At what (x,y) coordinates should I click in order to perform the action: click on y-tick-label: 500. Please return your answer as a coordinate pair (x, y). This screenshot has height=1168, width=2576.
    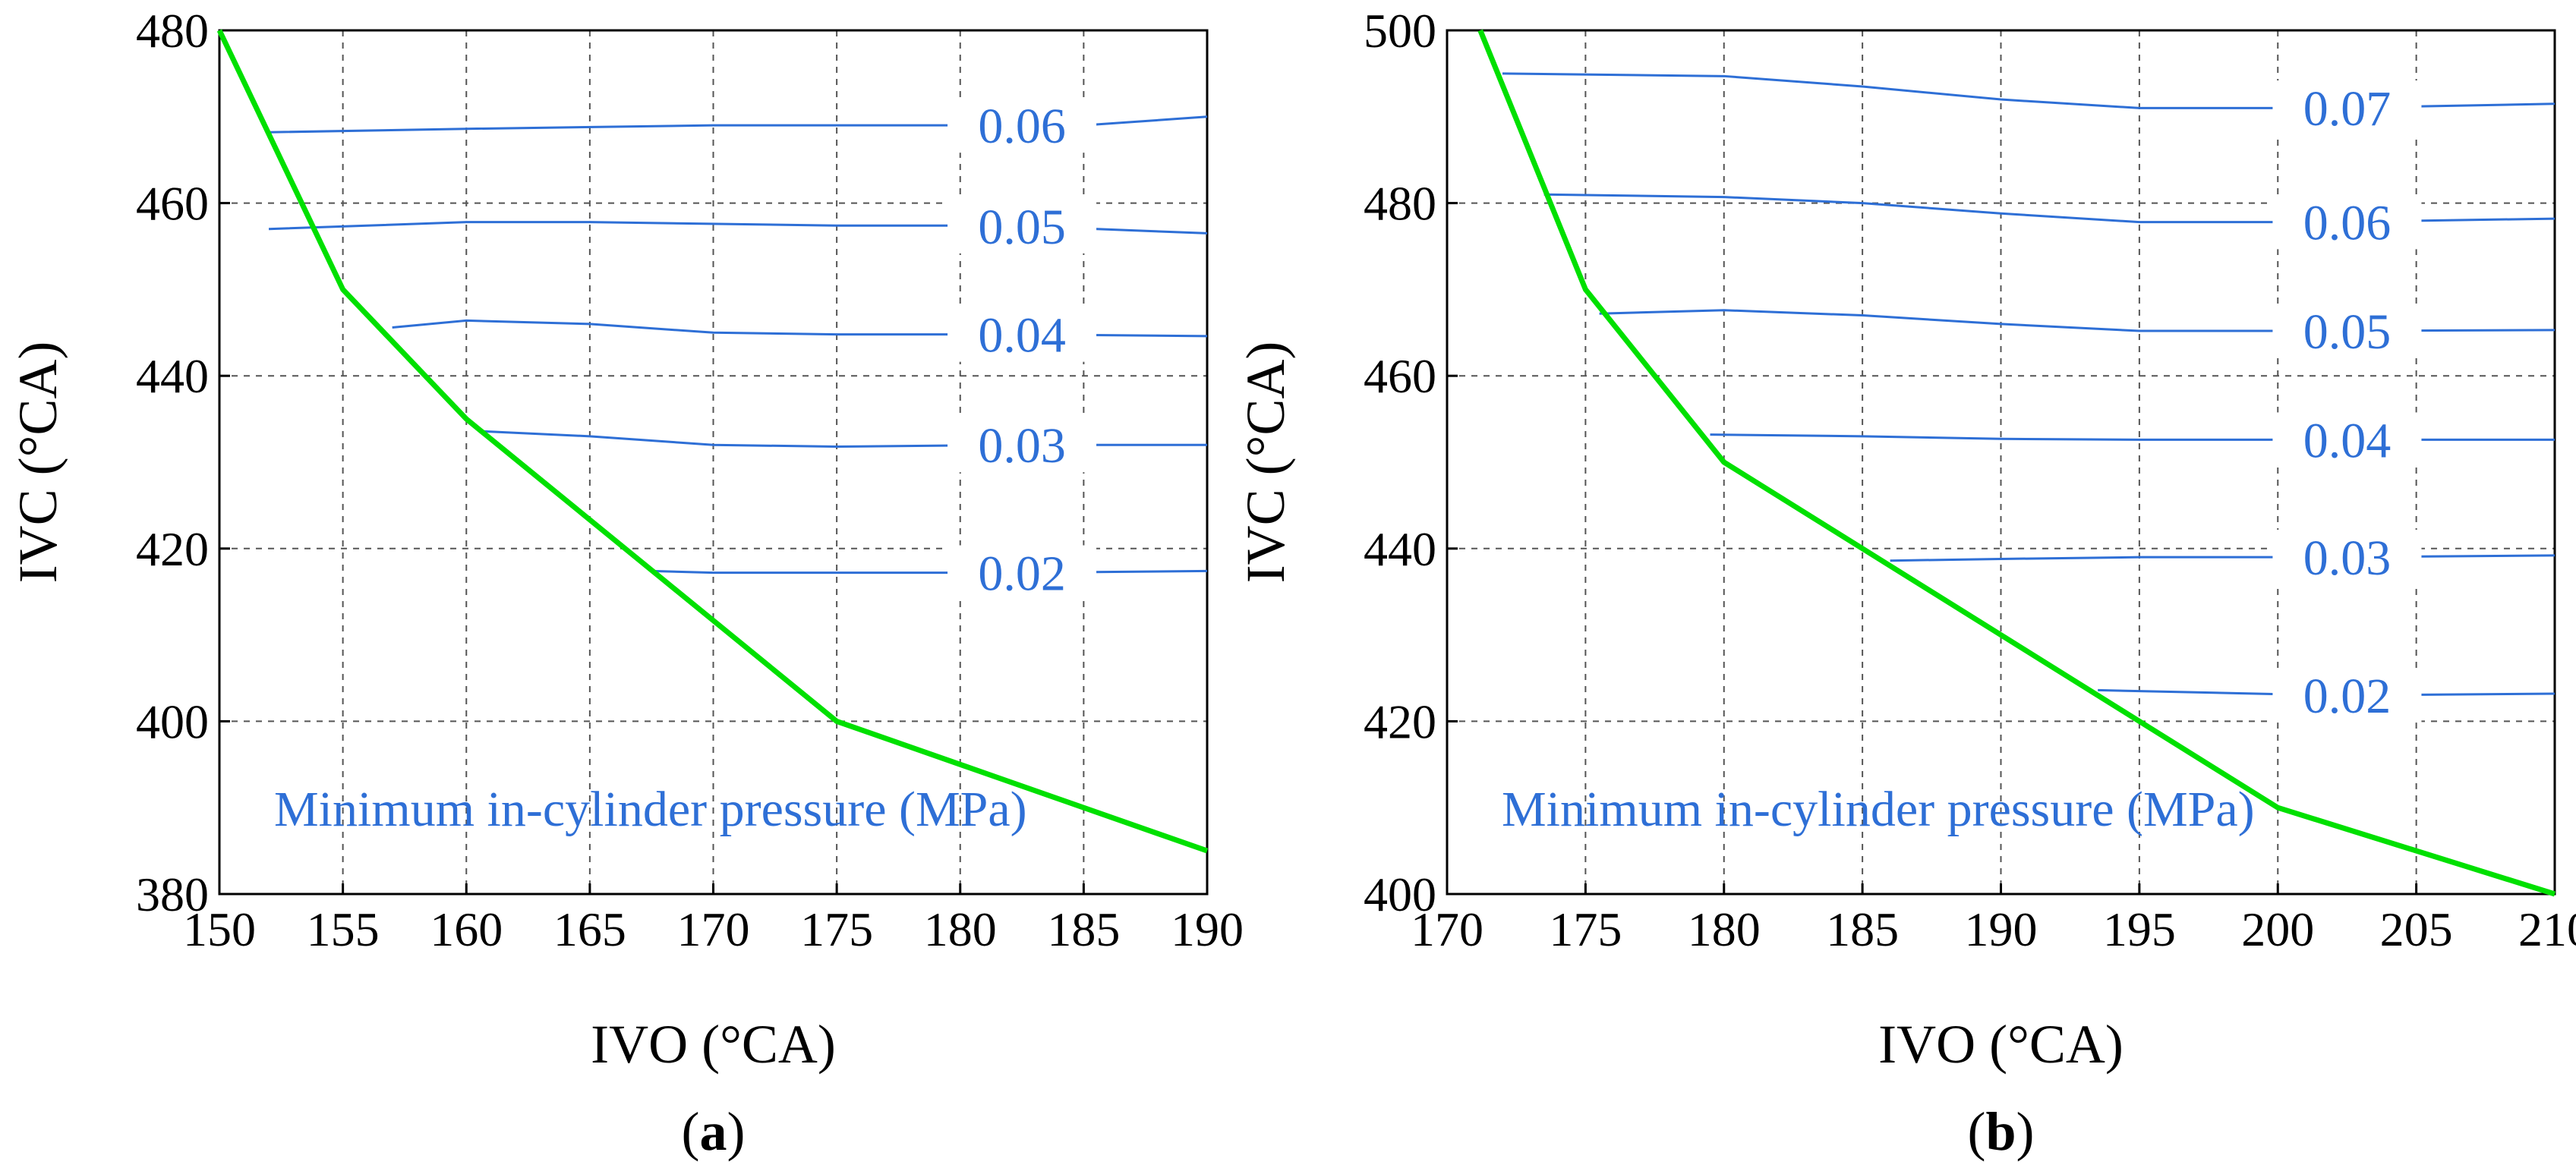
    Looking at the image, I should click on (1400, 31).